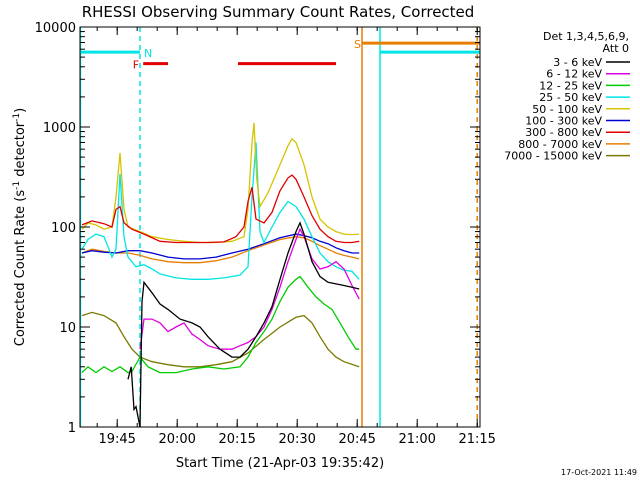  What do you see at coordinates (570, 97) in the screenshot?
I see `legend-label: 25 - 50 keV` at bounding box center [570, 97].